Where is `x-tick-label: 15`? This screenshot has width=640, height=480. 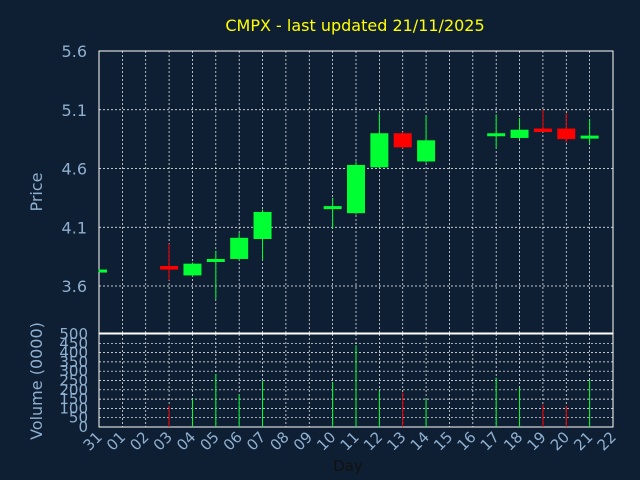
x-tick-label: 15 is located at coordinates (443, 441).